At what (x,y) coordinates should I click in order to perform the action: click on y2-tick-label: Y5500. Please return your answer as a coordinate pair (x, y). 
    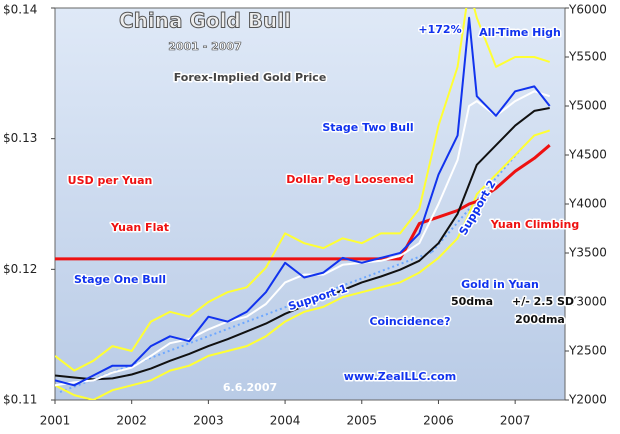
    Looking at the image, I should click on (587, 57).